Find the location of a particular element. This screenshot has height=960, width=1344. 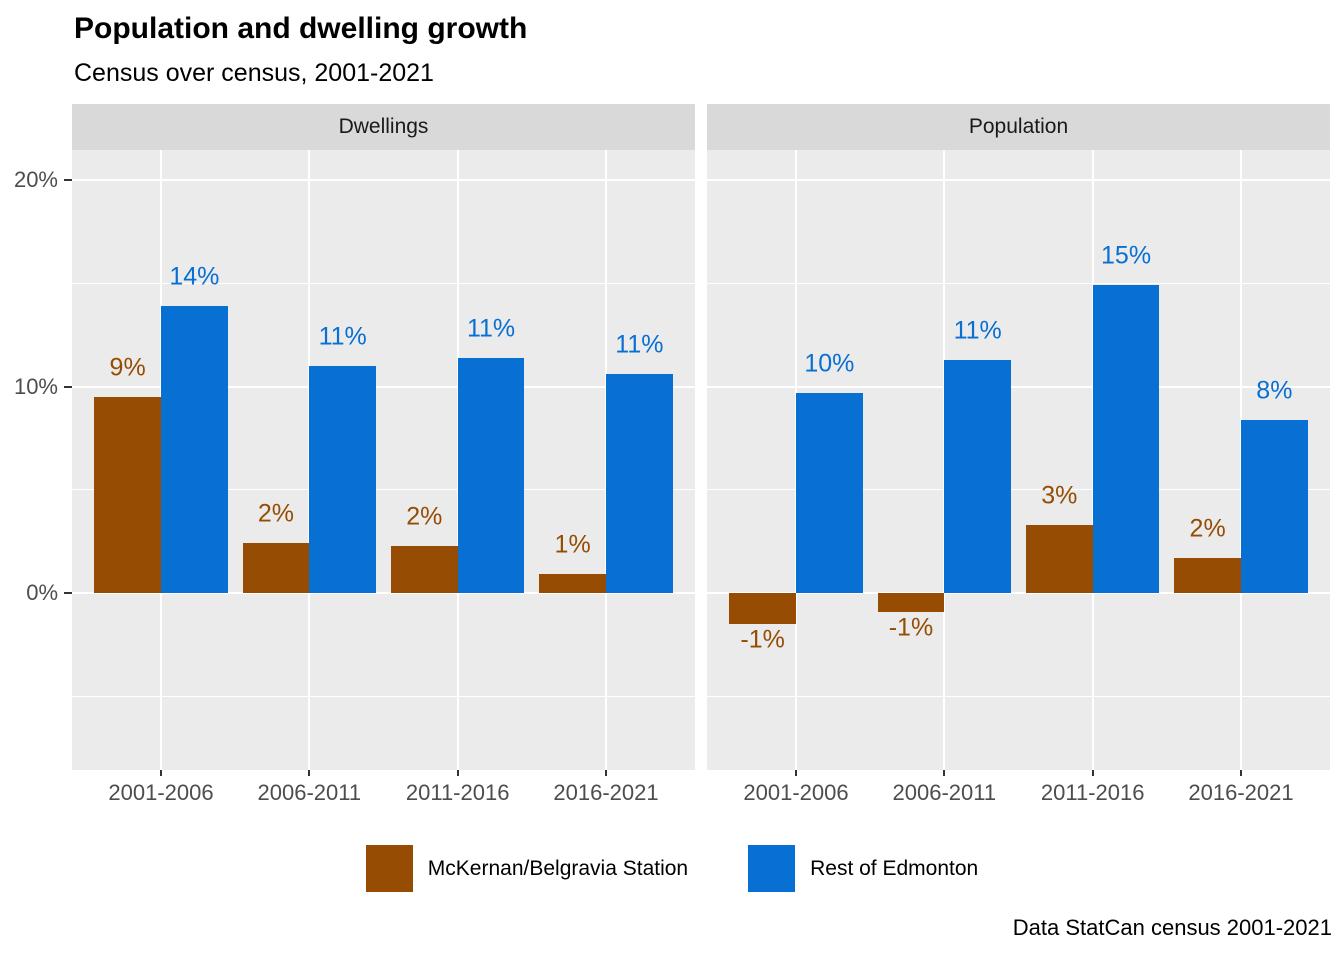

legend-item-label: Rest of Edmonton is located at coordinates (894, 868).